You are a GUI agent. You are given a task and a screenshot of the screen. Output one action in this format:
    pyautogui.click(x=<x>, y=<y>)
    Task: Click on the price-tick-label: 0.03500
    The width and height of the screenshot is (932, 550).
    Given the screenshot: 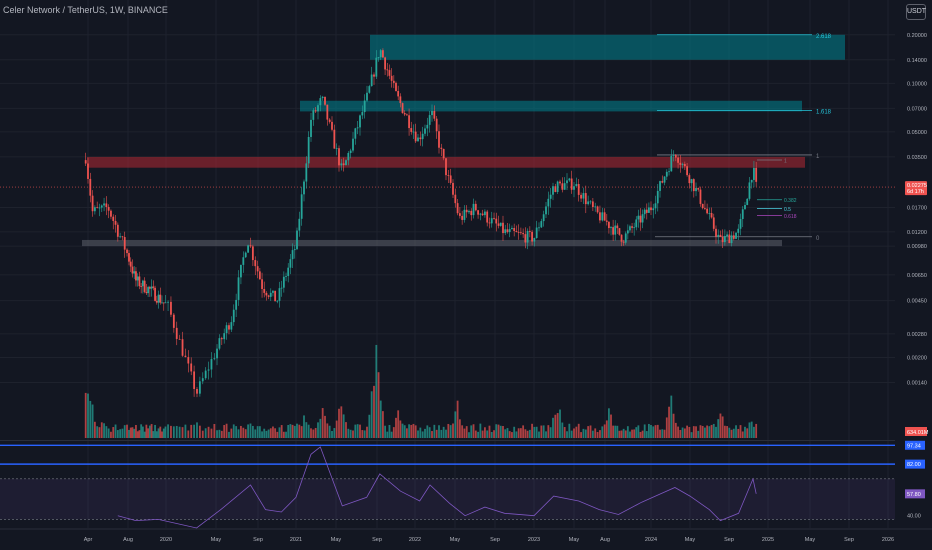 What is the action you would take?
    pyautogui.click(x=917, y=158)
    